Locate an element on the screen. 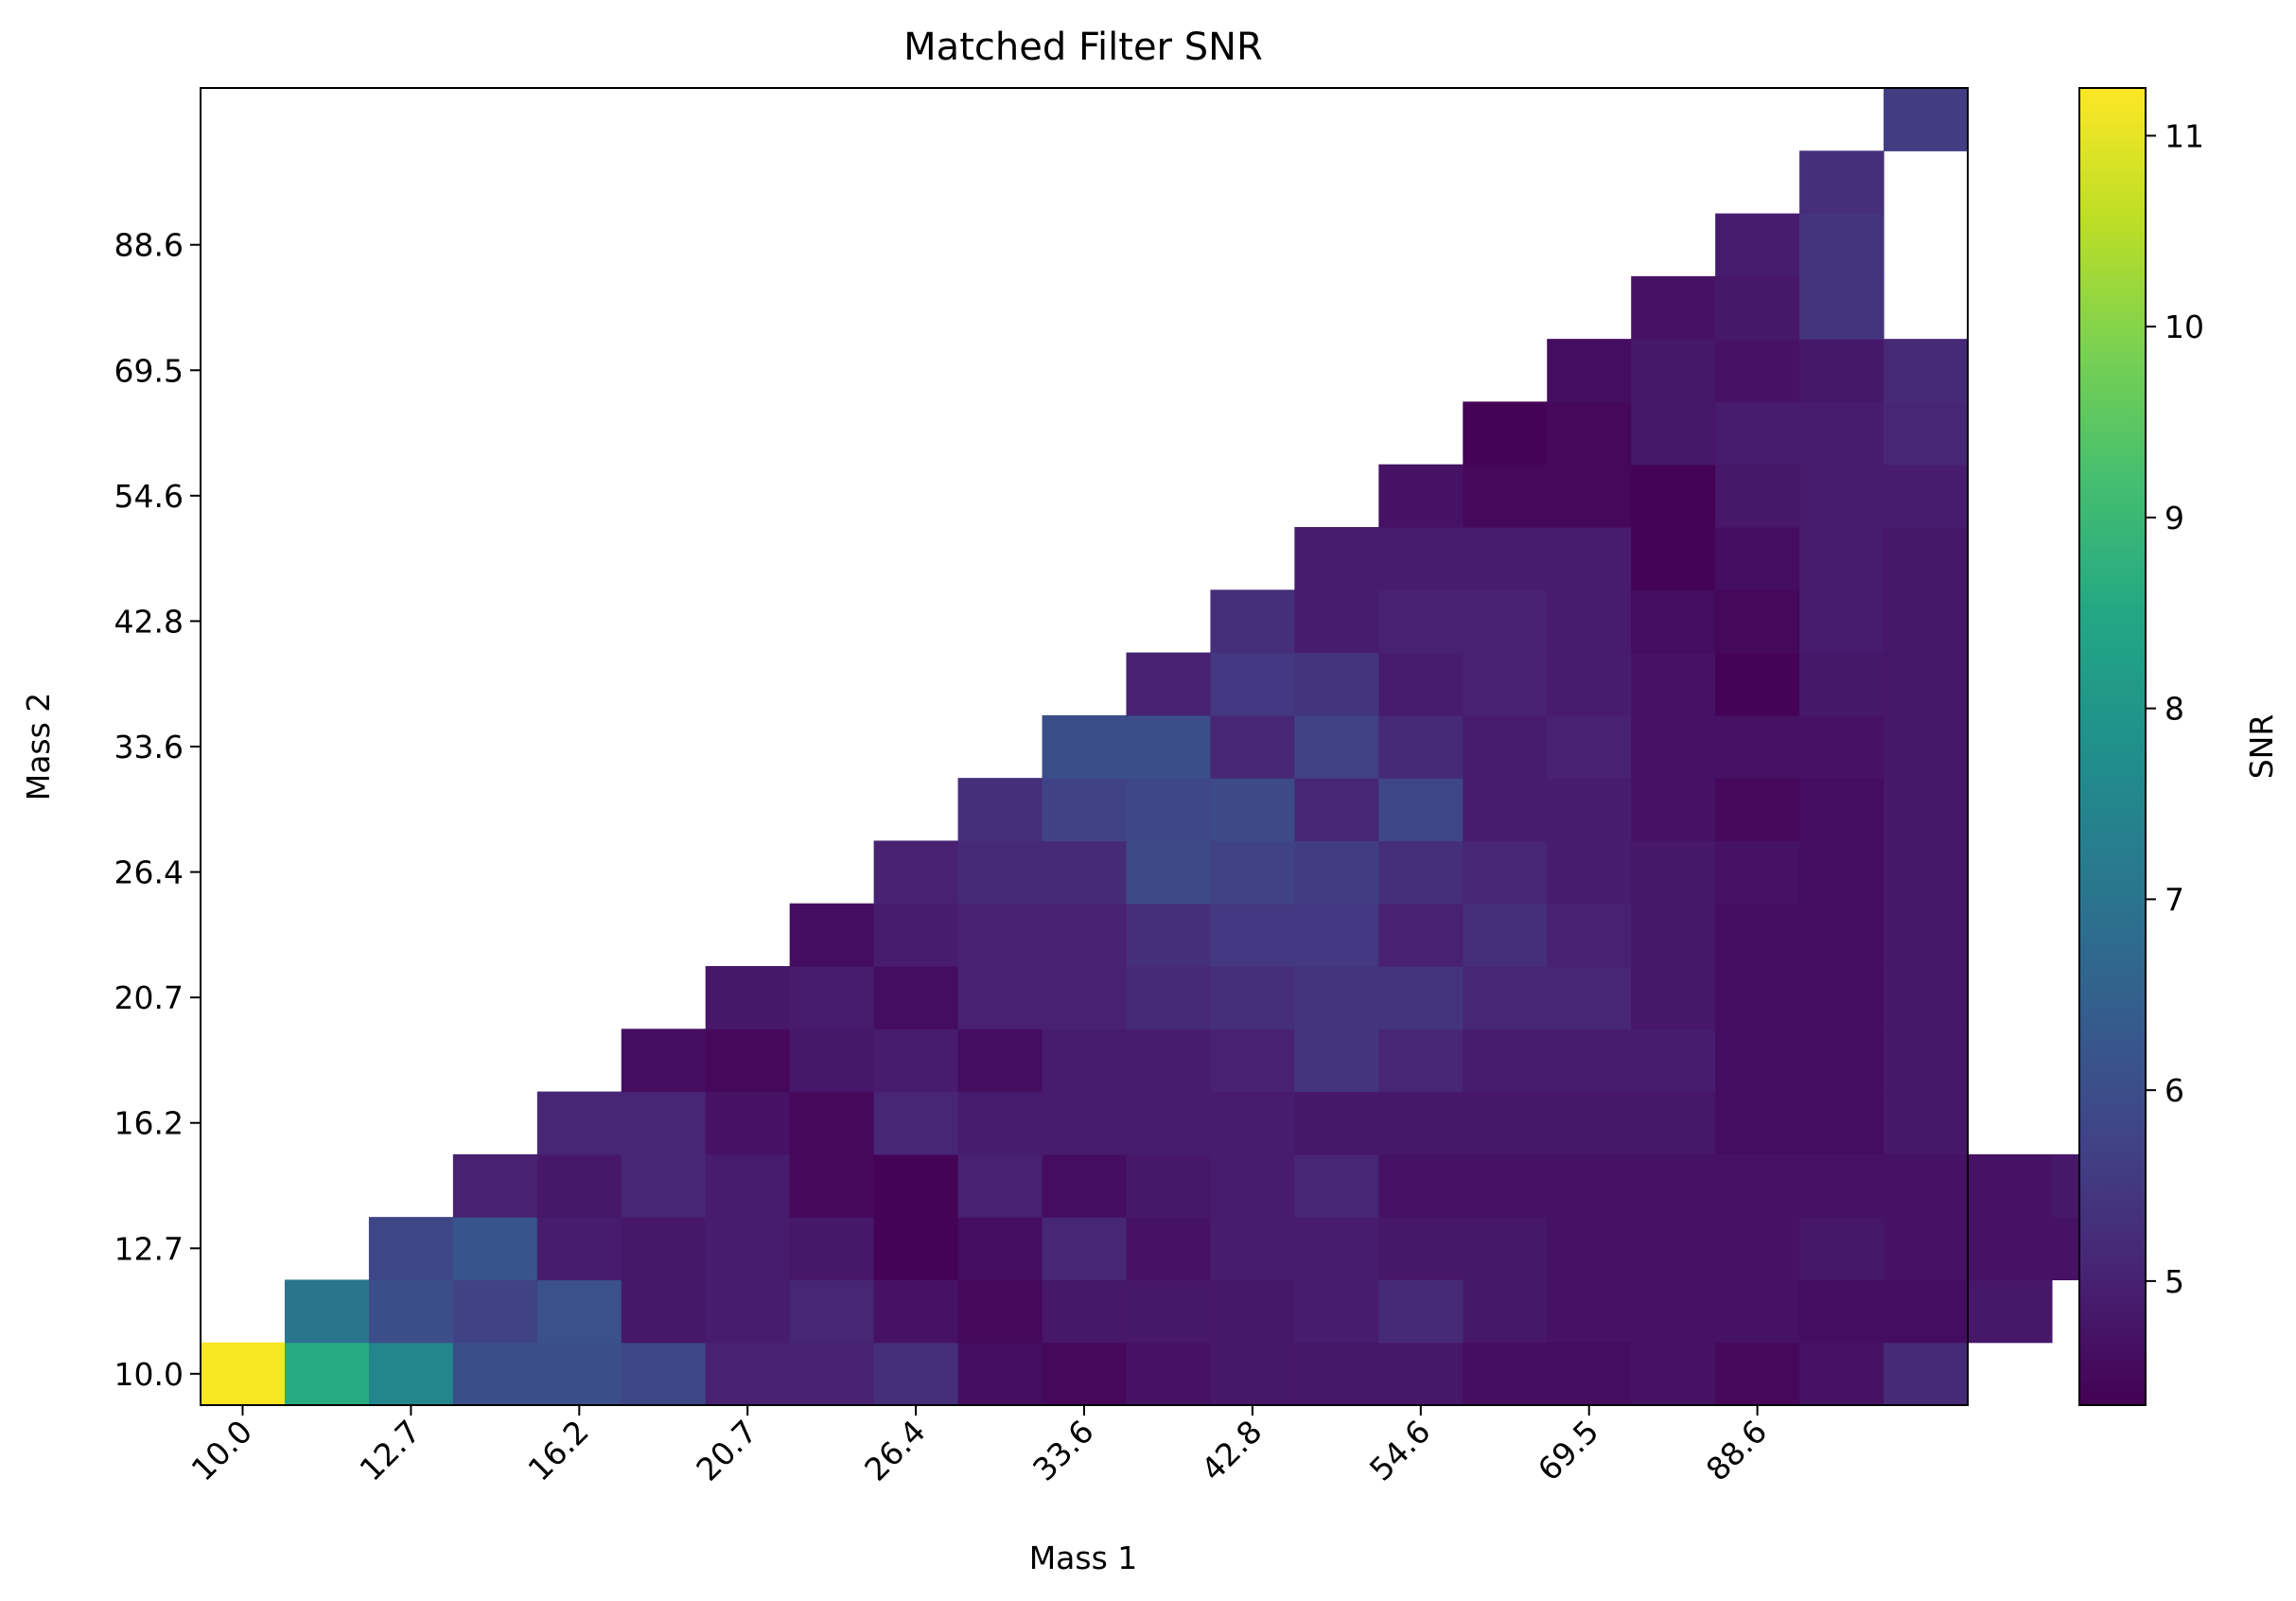  y-tick-label: 16.2 is located at coordinates (149, 1123).